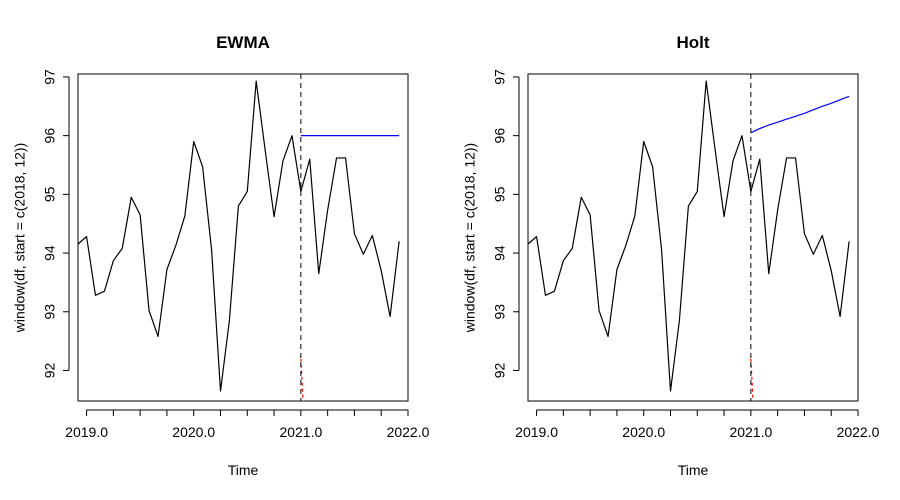  I want to click on forecast-series-line, so click(800, 114).